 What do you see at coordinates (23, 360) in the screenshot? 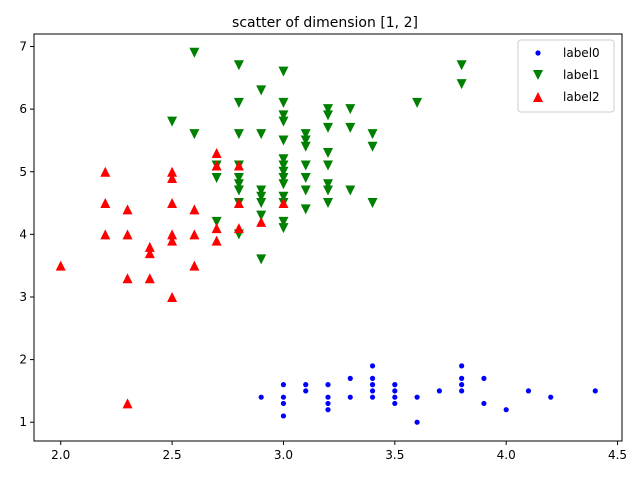
I see `y-tick-label: 2` at bounding box center [23, 360].